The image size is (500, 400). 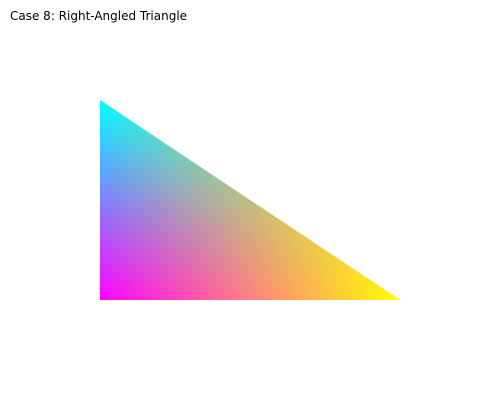 I want to click on case-title: Case 8: Right-Angled Triangle, so click(x=99, y=16).